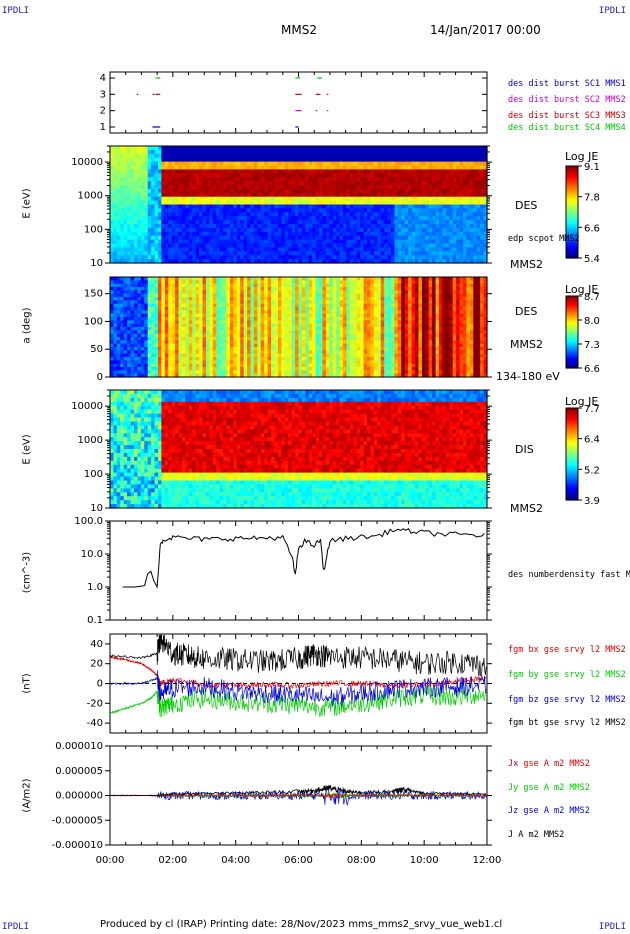  What do you see at coordinates (16, 11) in the screenshot?
I see `corner-mark-left: IPDLI` at bounding box center [16, 11].